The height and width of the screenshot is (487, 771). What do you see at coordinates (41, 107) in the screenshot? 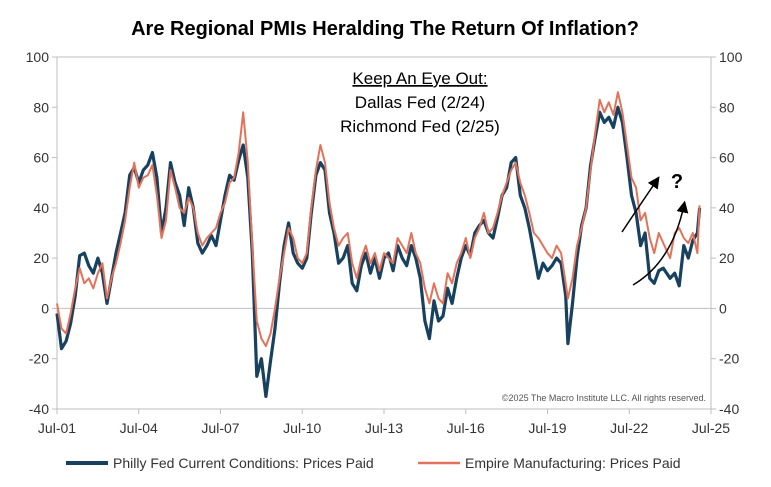
I see `y-tick-label-left: 80` at bounding box center [41, 107].